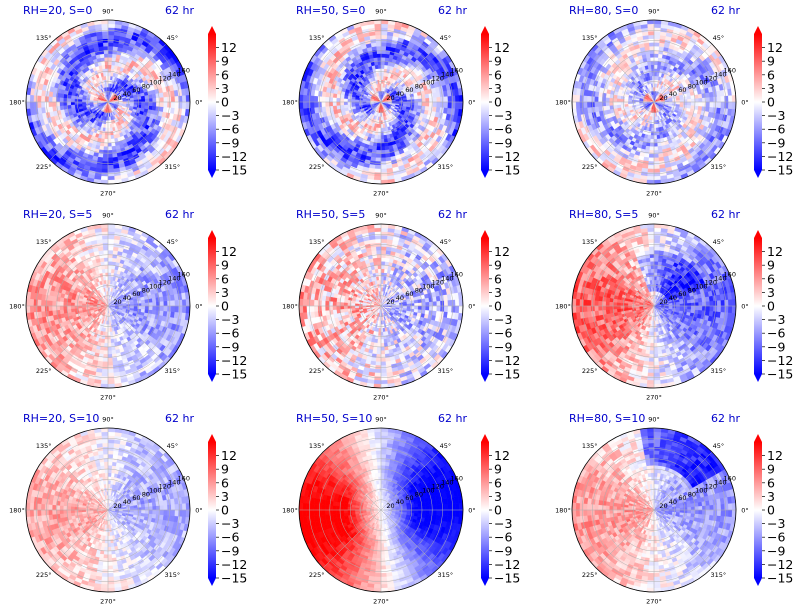  I want to click on colorbar-tick-label: 6, so click(498, 74).